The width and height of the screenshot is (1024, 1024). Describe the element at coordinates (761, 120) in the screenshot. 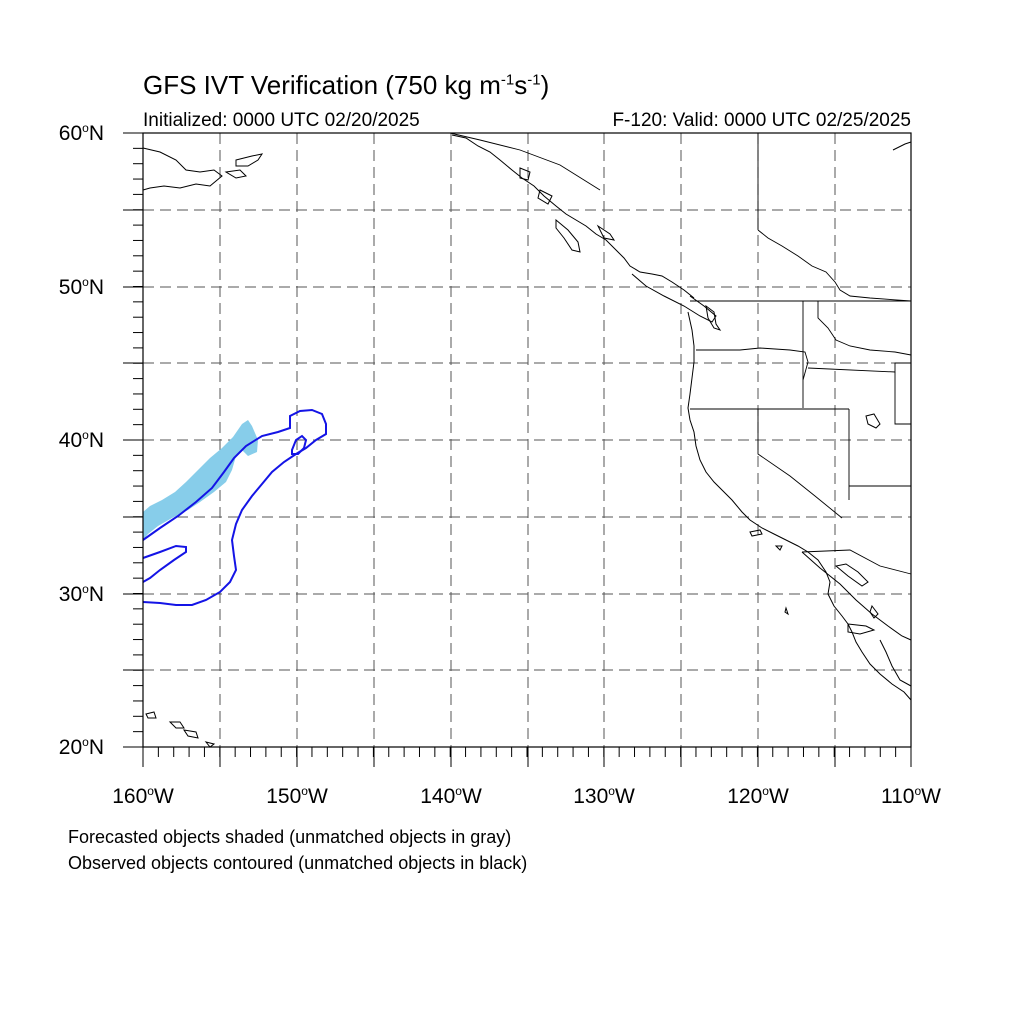

I see `valid-time-label: F-120: Valid: 0000 UTC 02/25/2025` at that location.